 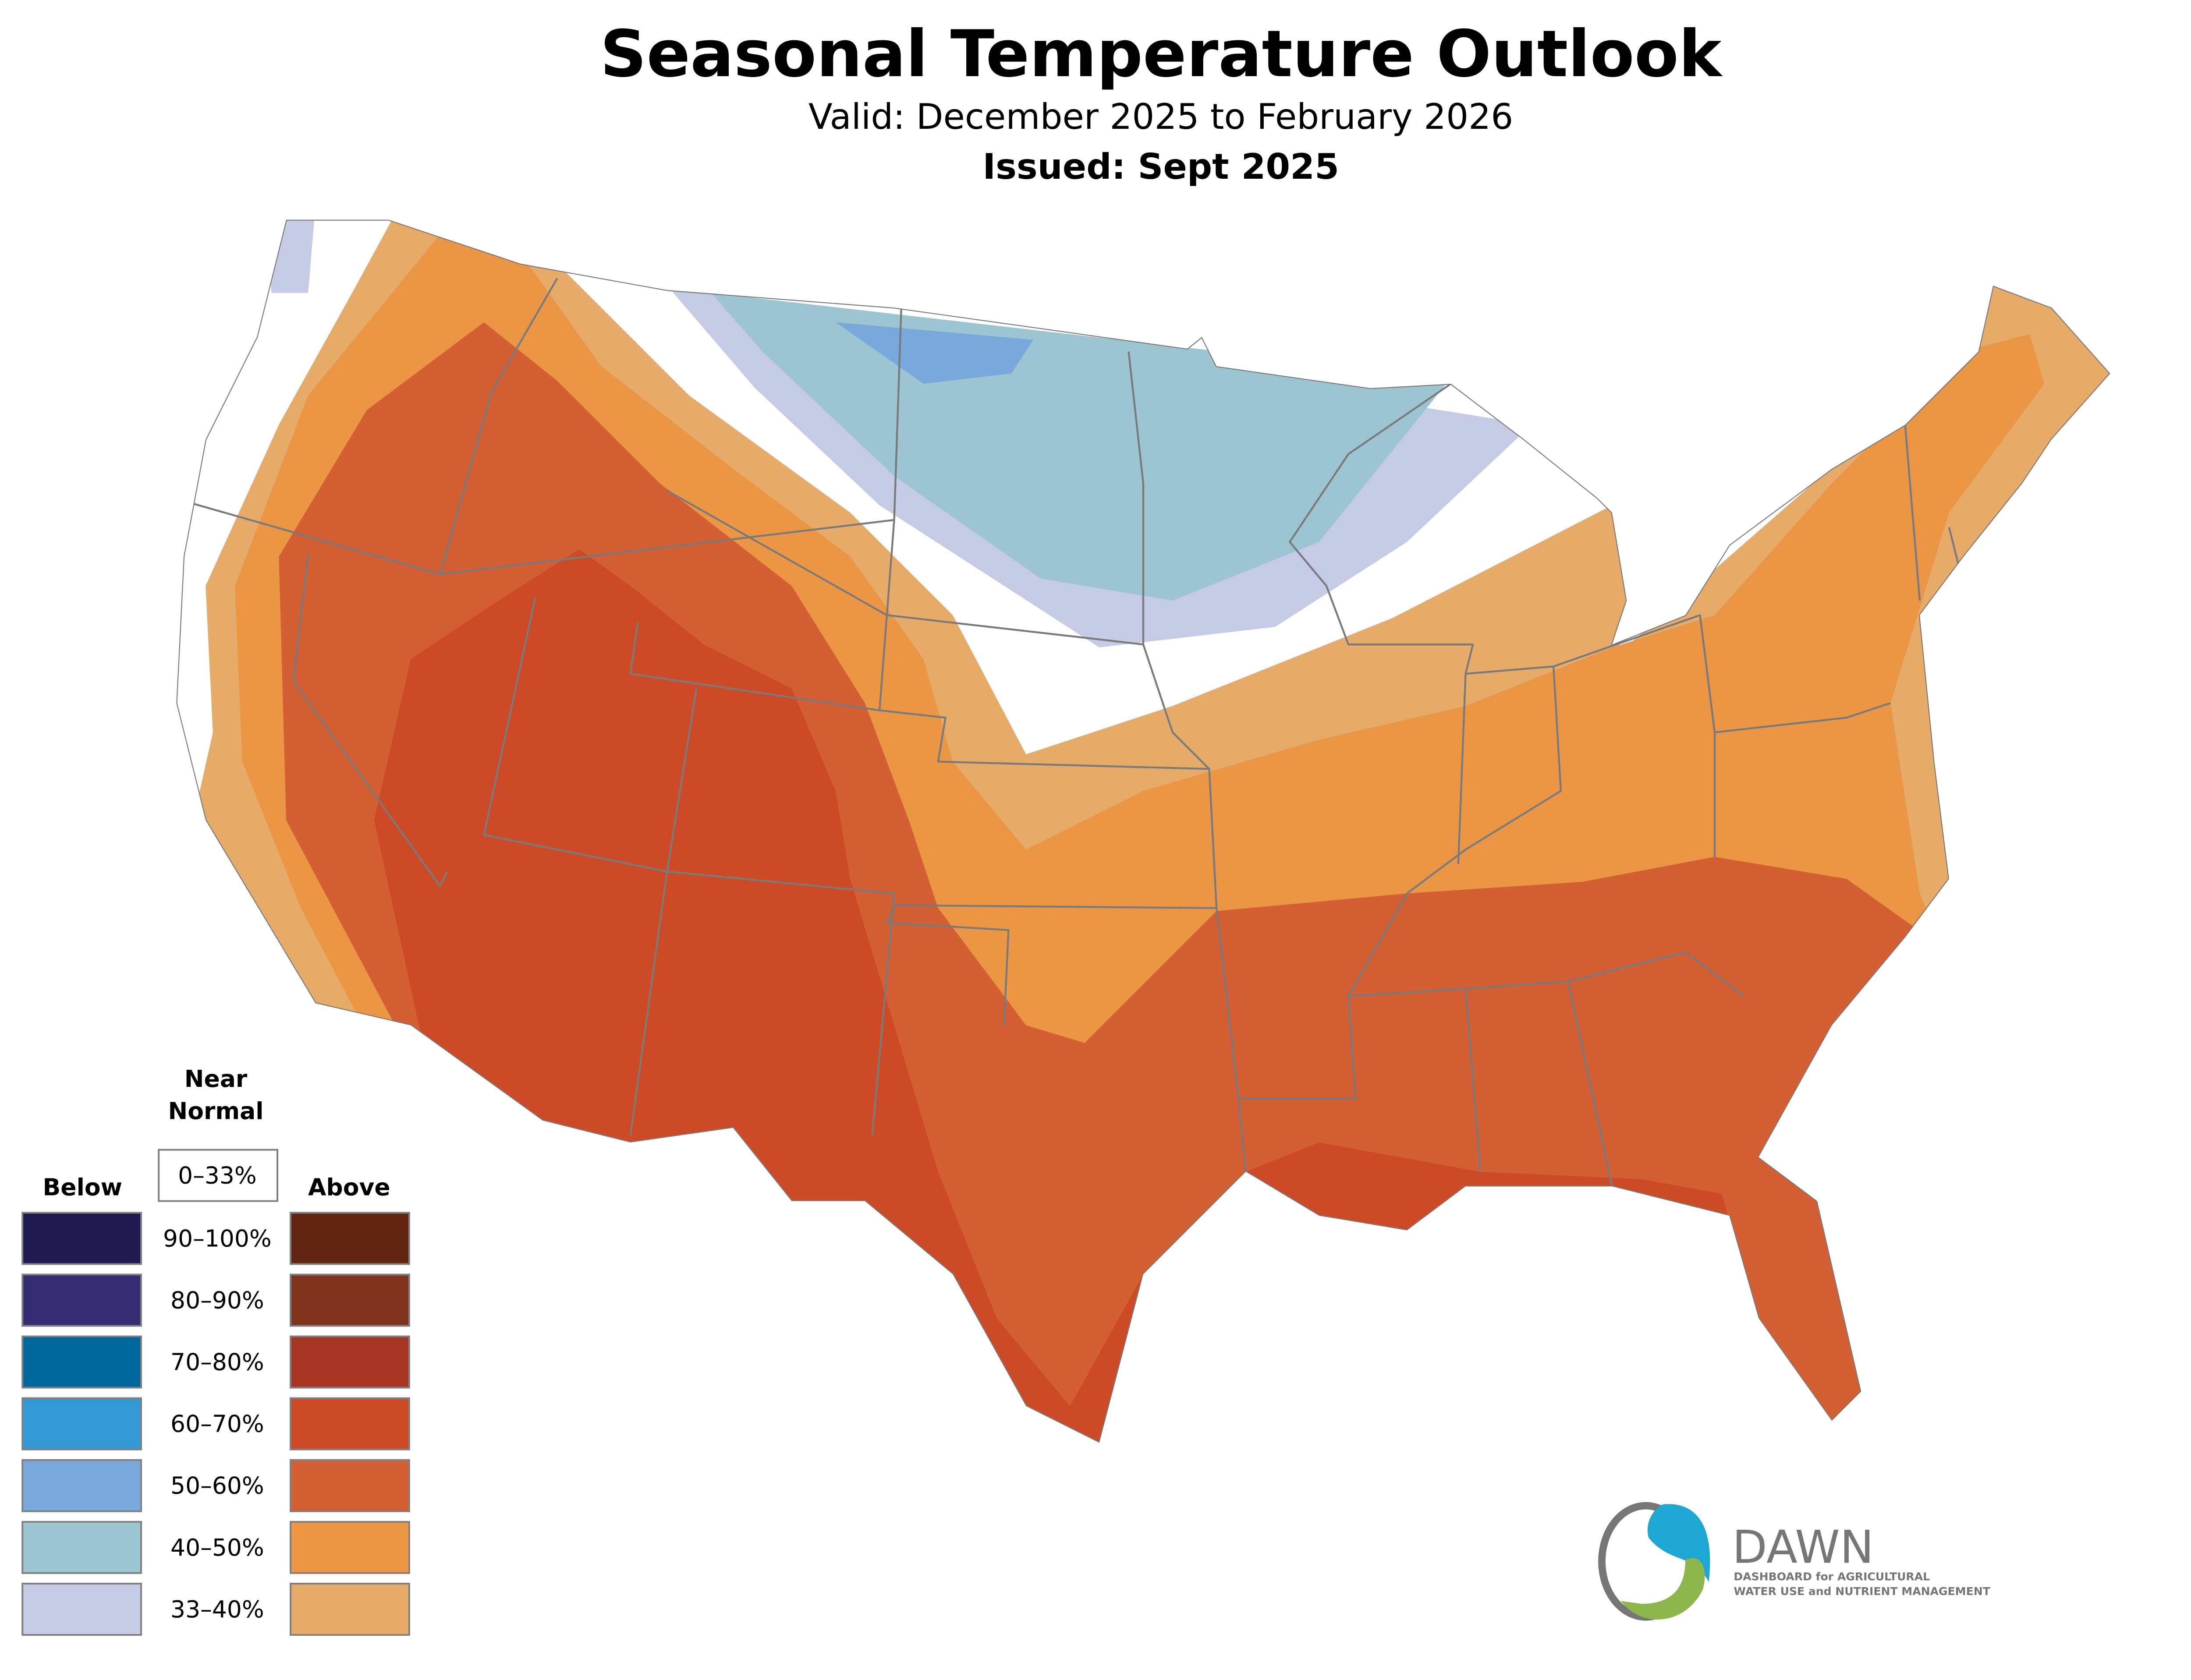 I want to click on issued-date: Issued: Sept 2025, so click(x=1160, y=166).